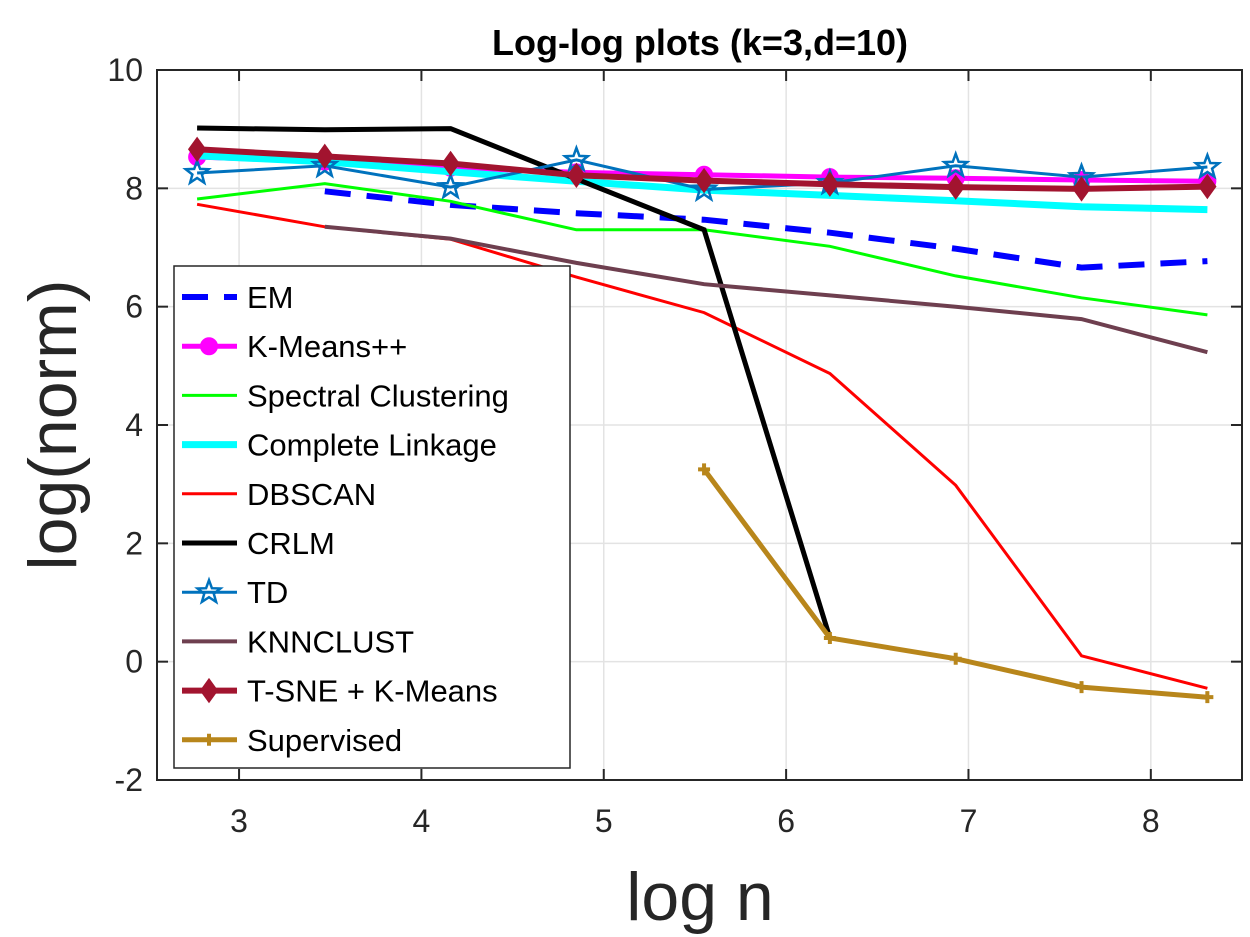 The image size is (1250, 937). Describe the element at coordinates (209, 590) in the screenshot. I see `legend-marker-td` at that location.